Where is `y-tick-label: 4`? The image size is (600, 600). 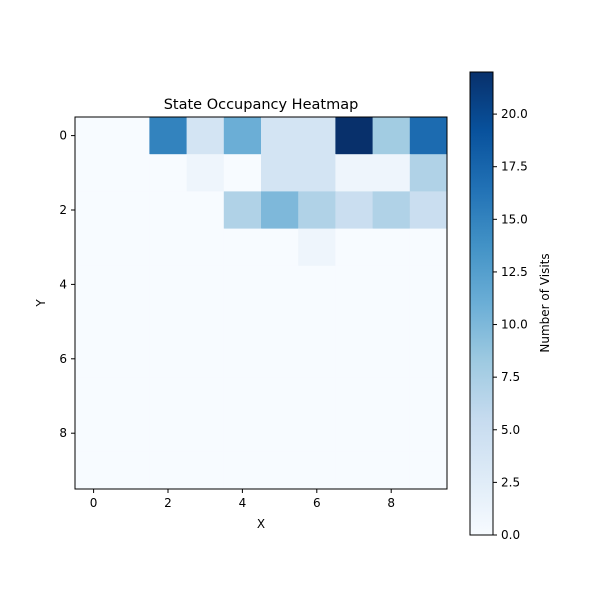
y-tick-label: 4 is located at coordinates (63, 284).